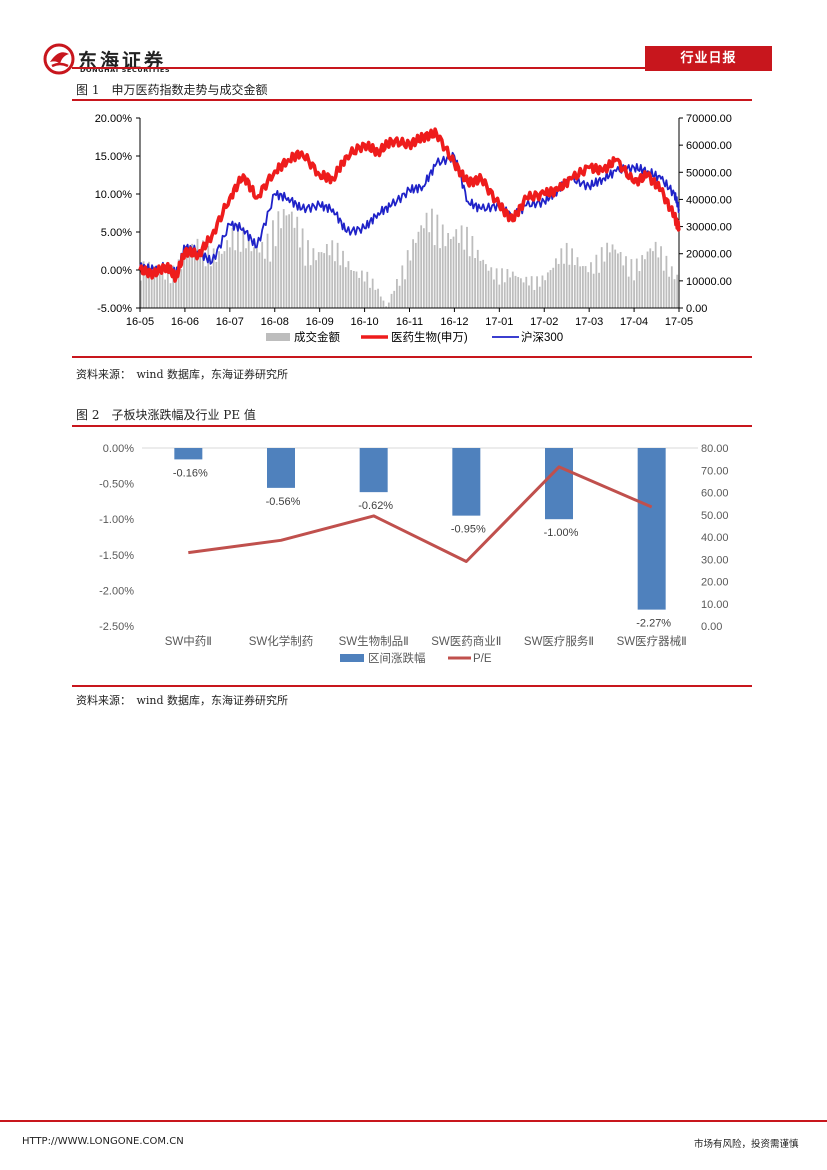 This screenshot has width=827, height=1170. What do you see at coordinates (185, 322) in the screenshot?
I see `x-tick-label: 16-06` at bounding box center [185, 322].